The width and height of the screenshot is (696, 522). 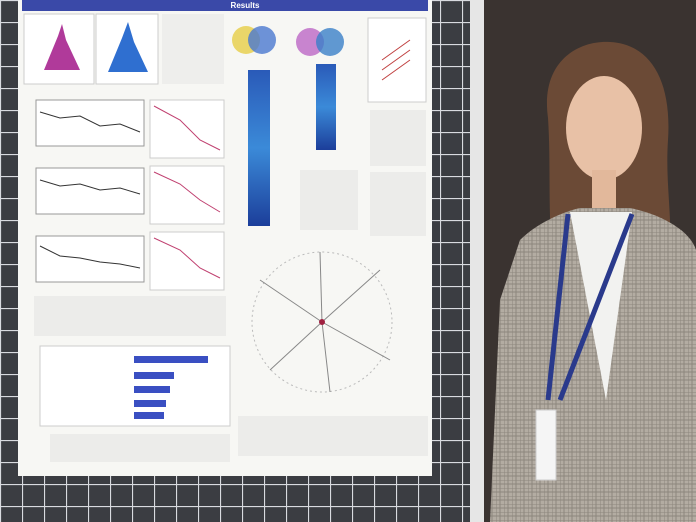 I want to click on line-plots, so click(x=130, y=195).